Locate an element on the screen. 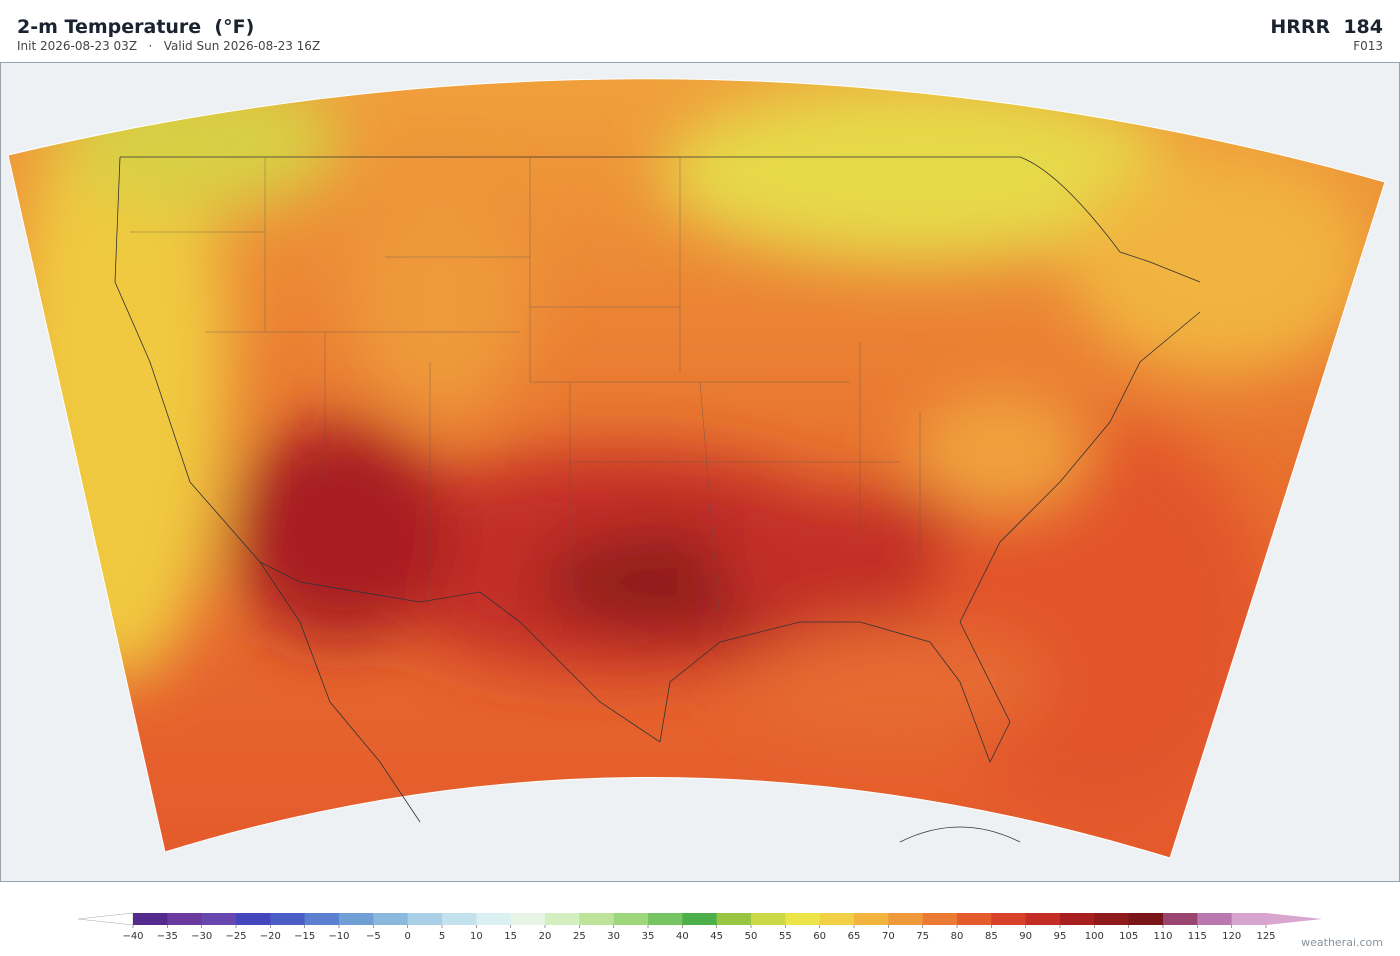  tick-label: 25 is located at coordinates (579, 935).